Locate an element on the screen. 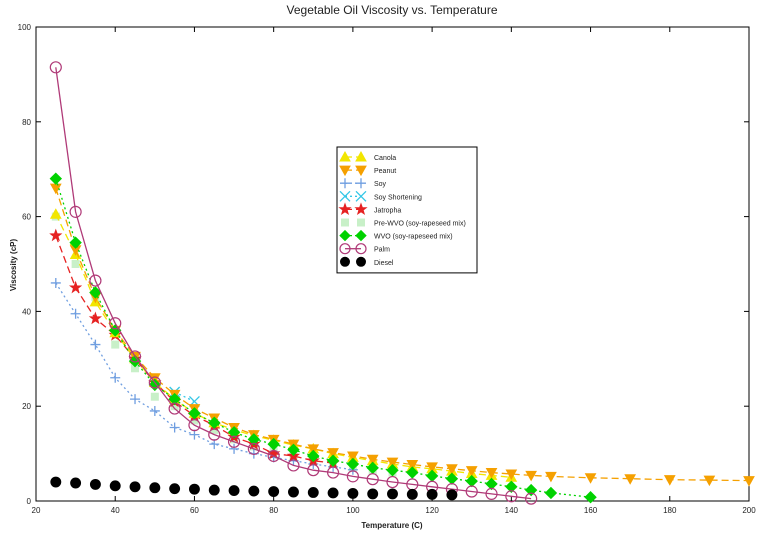 Image resolution: width=765 pixels, height=539 pixels. chart-title: Vegetable Oil Viscosity vs. Temperature is located at coordinates (392, 10).